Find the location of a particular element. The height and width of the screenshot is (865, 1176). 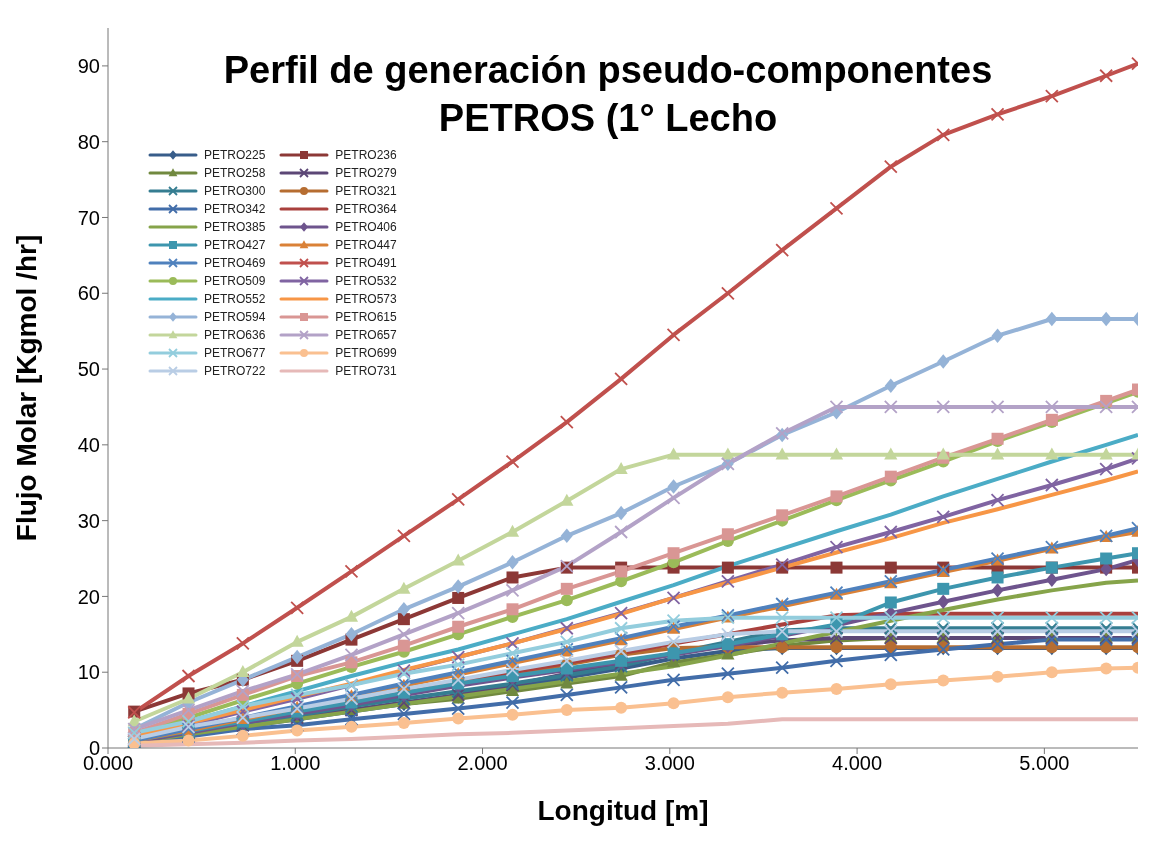

legend-label: PETRO385 is located at coordinates (235, 227).